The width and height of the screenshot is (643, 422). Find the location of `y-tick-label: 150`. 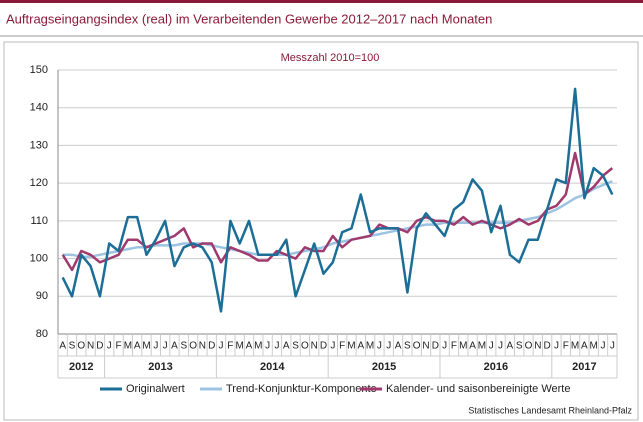

y-tick-label: 150 is located at coordinates (39, 70).